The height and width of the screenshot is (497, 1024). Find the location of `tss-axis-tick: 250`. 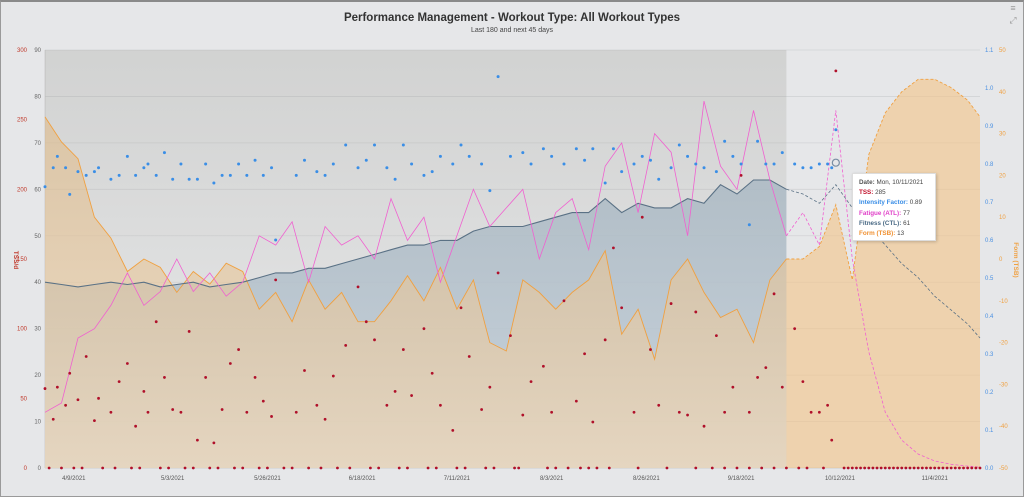

tss-axis-tick: 250 is located at coordinates (22, 121).